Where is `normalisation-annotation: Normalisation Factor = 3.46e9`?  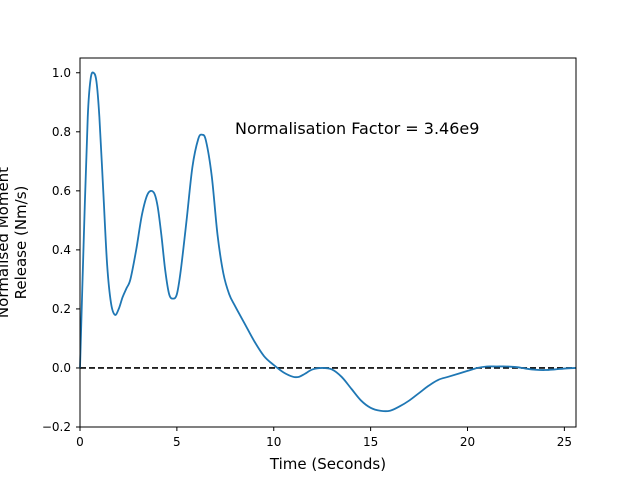
normalisation-annotation: Normalisation Factor = 3.46e9 is located at coordinates (357, 128).